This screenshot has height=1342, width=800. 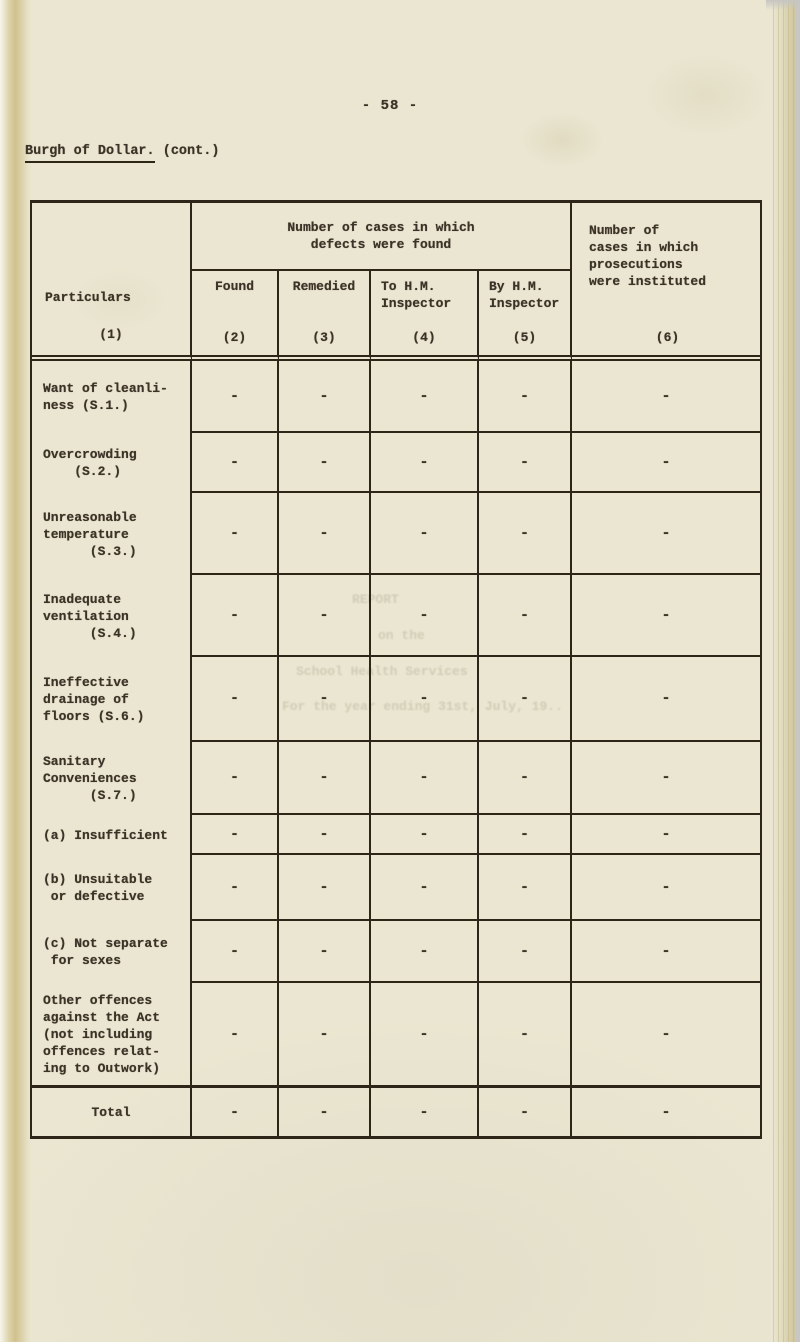 I want to click on header-found-label: Found, so click(x=234, y=286).